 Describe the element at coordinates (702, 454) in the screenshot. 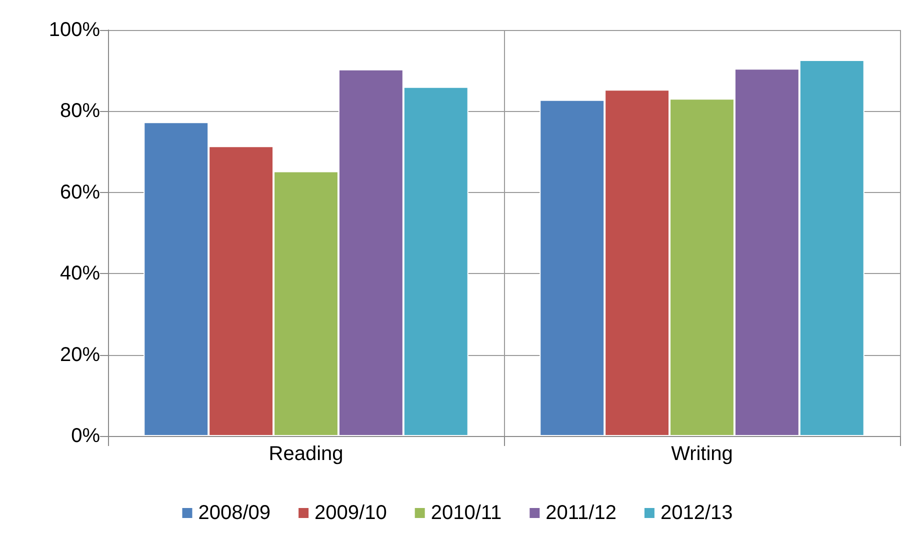

I see `x-tick-label: Writing` at that location.